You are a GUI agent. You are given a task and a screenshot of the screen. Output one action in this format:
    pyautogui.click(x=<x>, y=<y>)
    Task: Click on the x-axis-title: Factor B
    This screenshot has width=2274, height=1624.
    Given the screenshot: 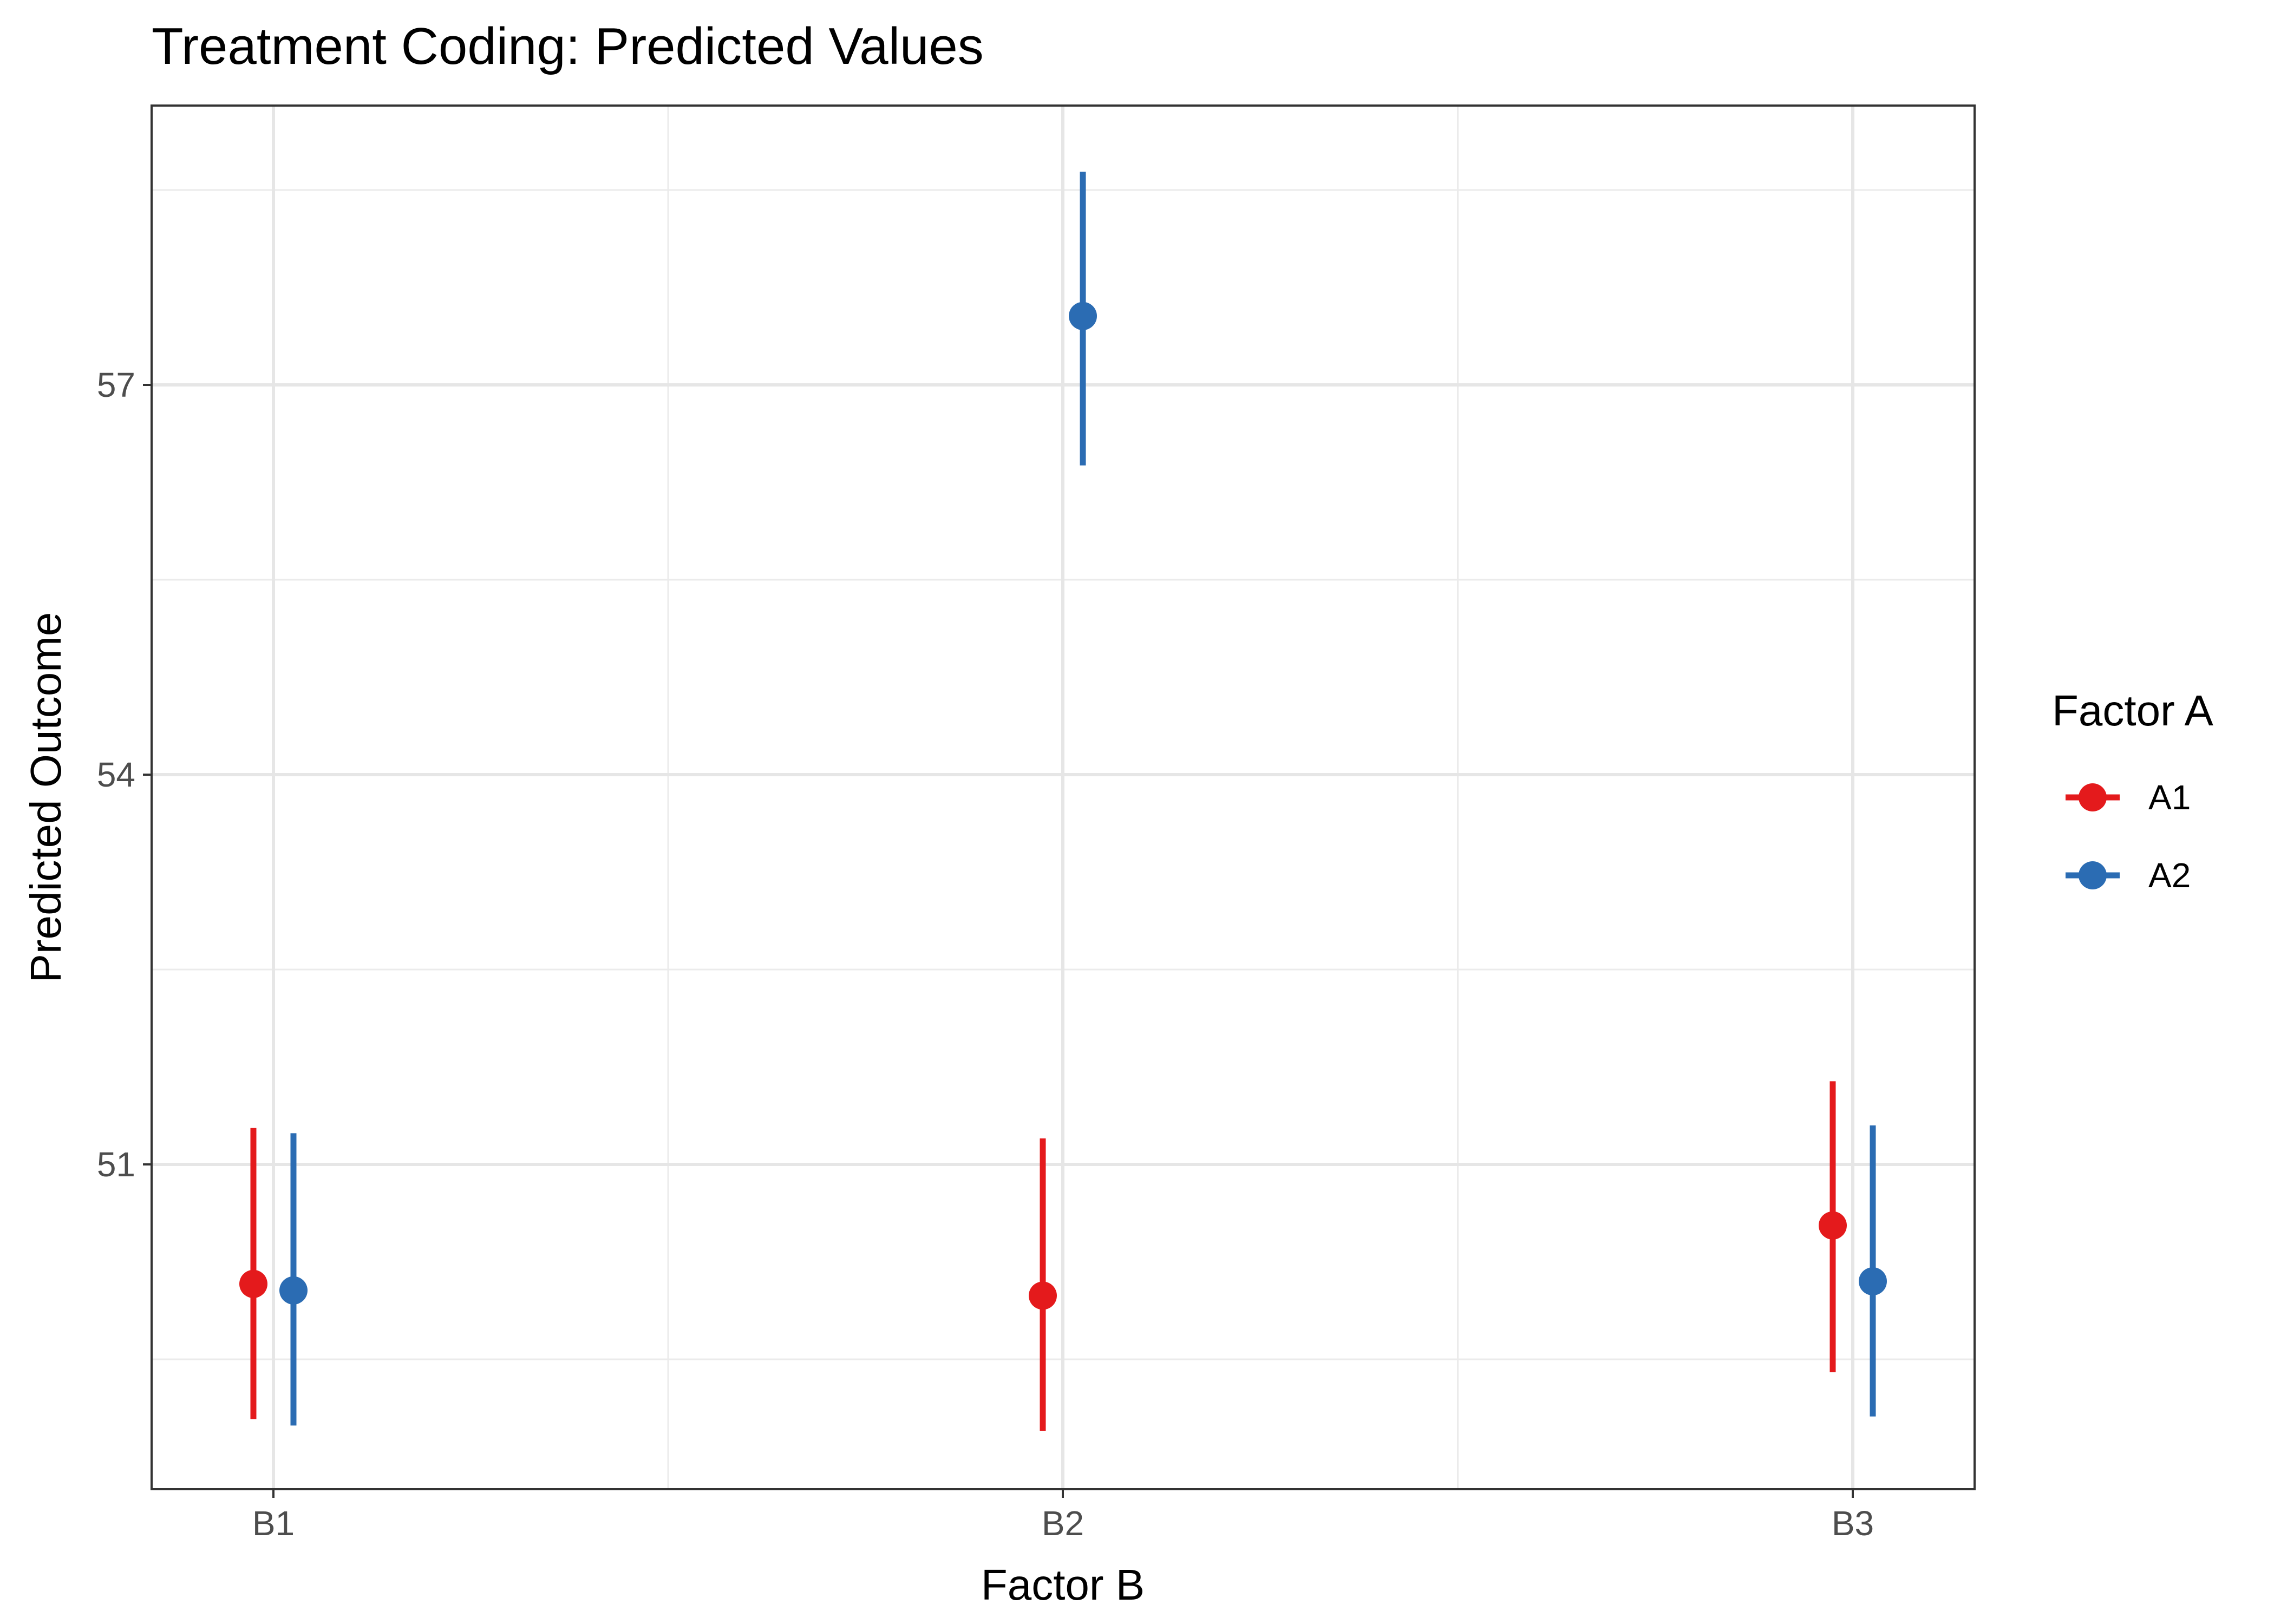 What is the action you would take?
    pyautogui.click(x=1063, y=1585)
    